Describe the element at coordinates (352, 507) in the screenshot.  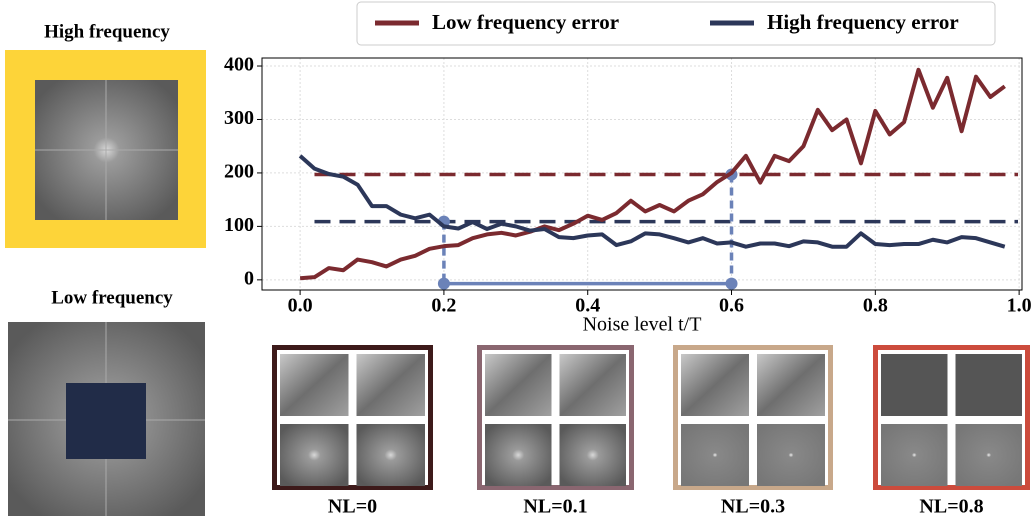
I see `sample-label: NL=0` at that location.